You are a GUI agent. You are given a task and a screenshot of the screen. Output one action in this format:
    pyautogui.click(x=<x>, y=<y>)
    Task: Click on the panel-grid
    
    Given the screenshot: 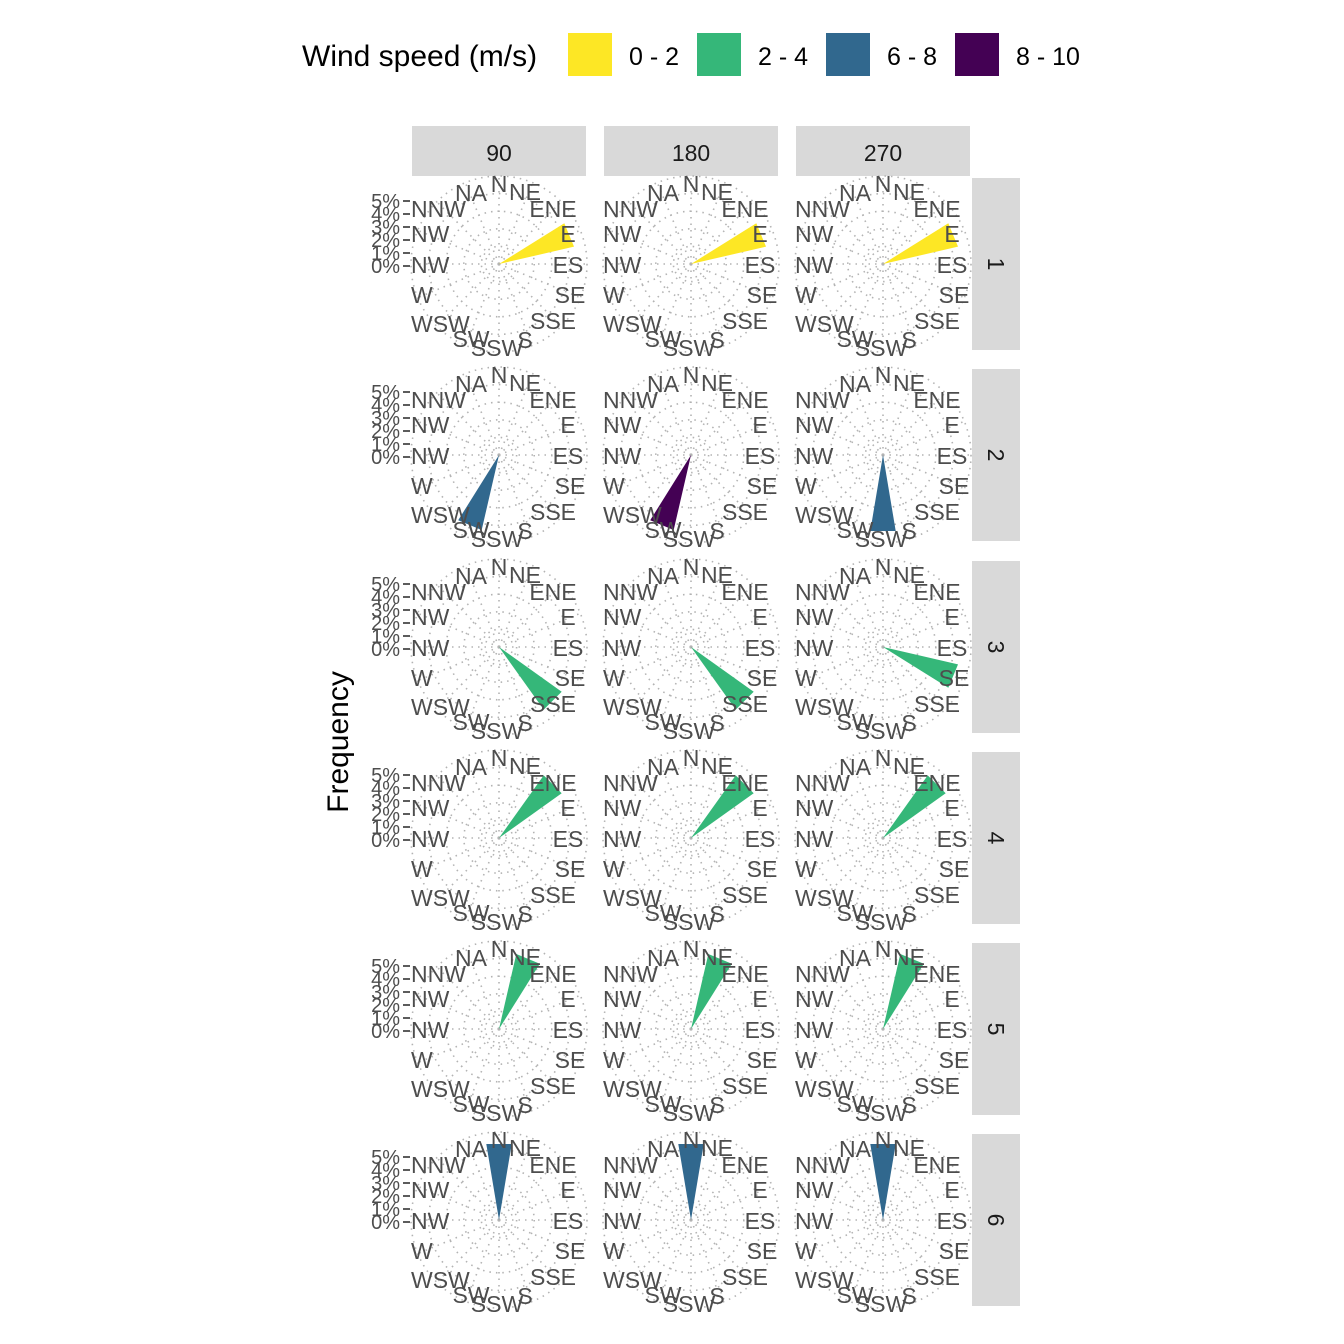 What is the action you would take?
    pyautogui.click(x=883, y=1029)
    